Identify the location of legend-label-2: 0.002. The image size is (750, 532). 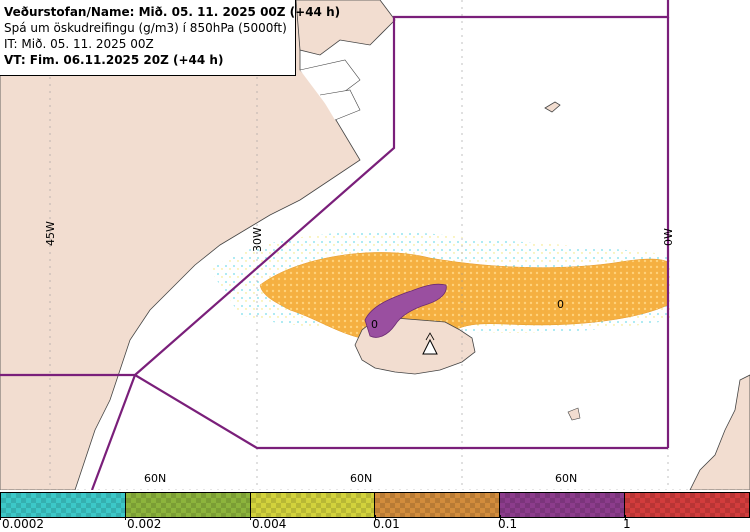
(144, 524).